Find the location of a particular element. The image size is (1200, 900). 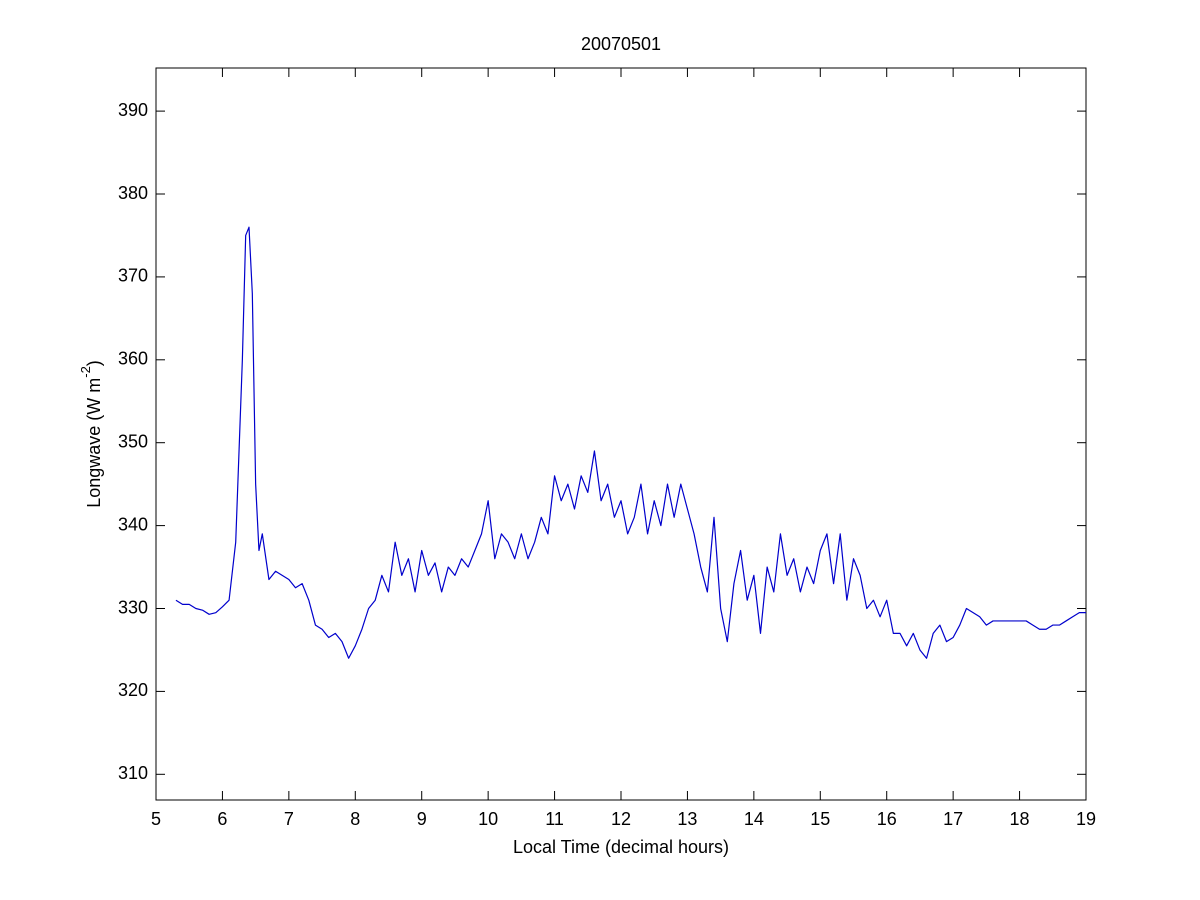

x-tick-label: 9 is located at coordinates (422, 819).